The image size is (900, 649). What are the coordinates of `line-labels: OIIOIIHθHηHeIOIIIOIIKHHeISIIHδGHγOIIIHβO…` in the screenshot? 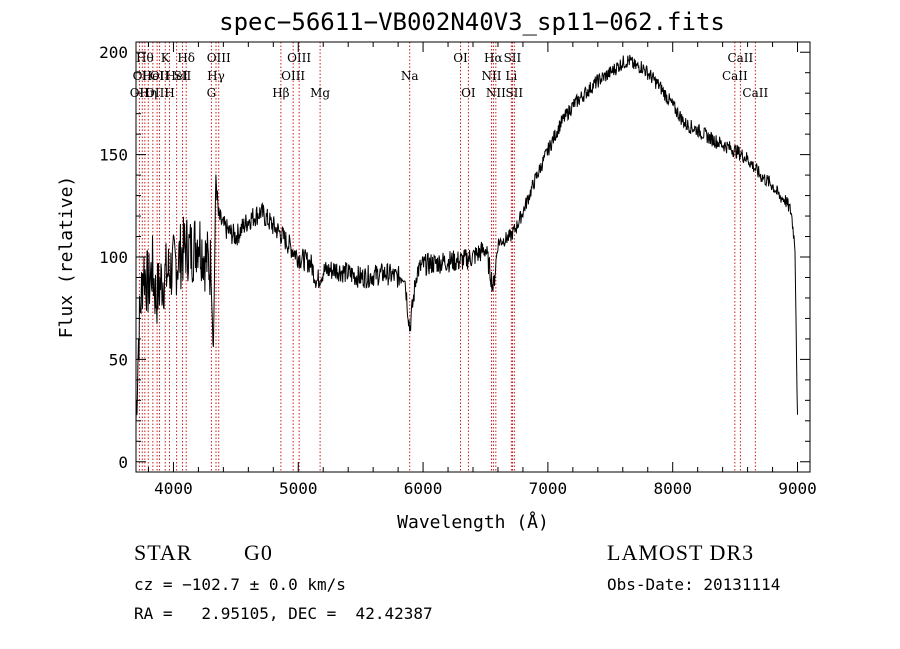 It's located at (449, 75).